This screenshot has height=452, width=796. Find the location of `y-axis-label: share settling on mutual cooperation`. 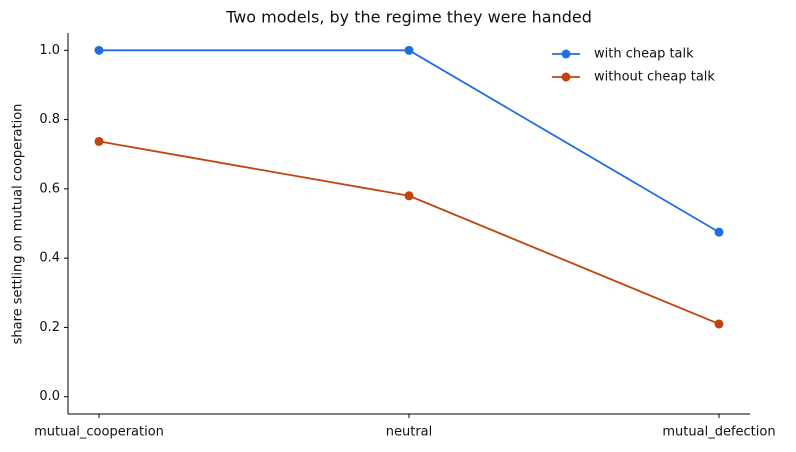

y-axis-label: share settling on mutual cooperation is located at coordinates (18, 224).